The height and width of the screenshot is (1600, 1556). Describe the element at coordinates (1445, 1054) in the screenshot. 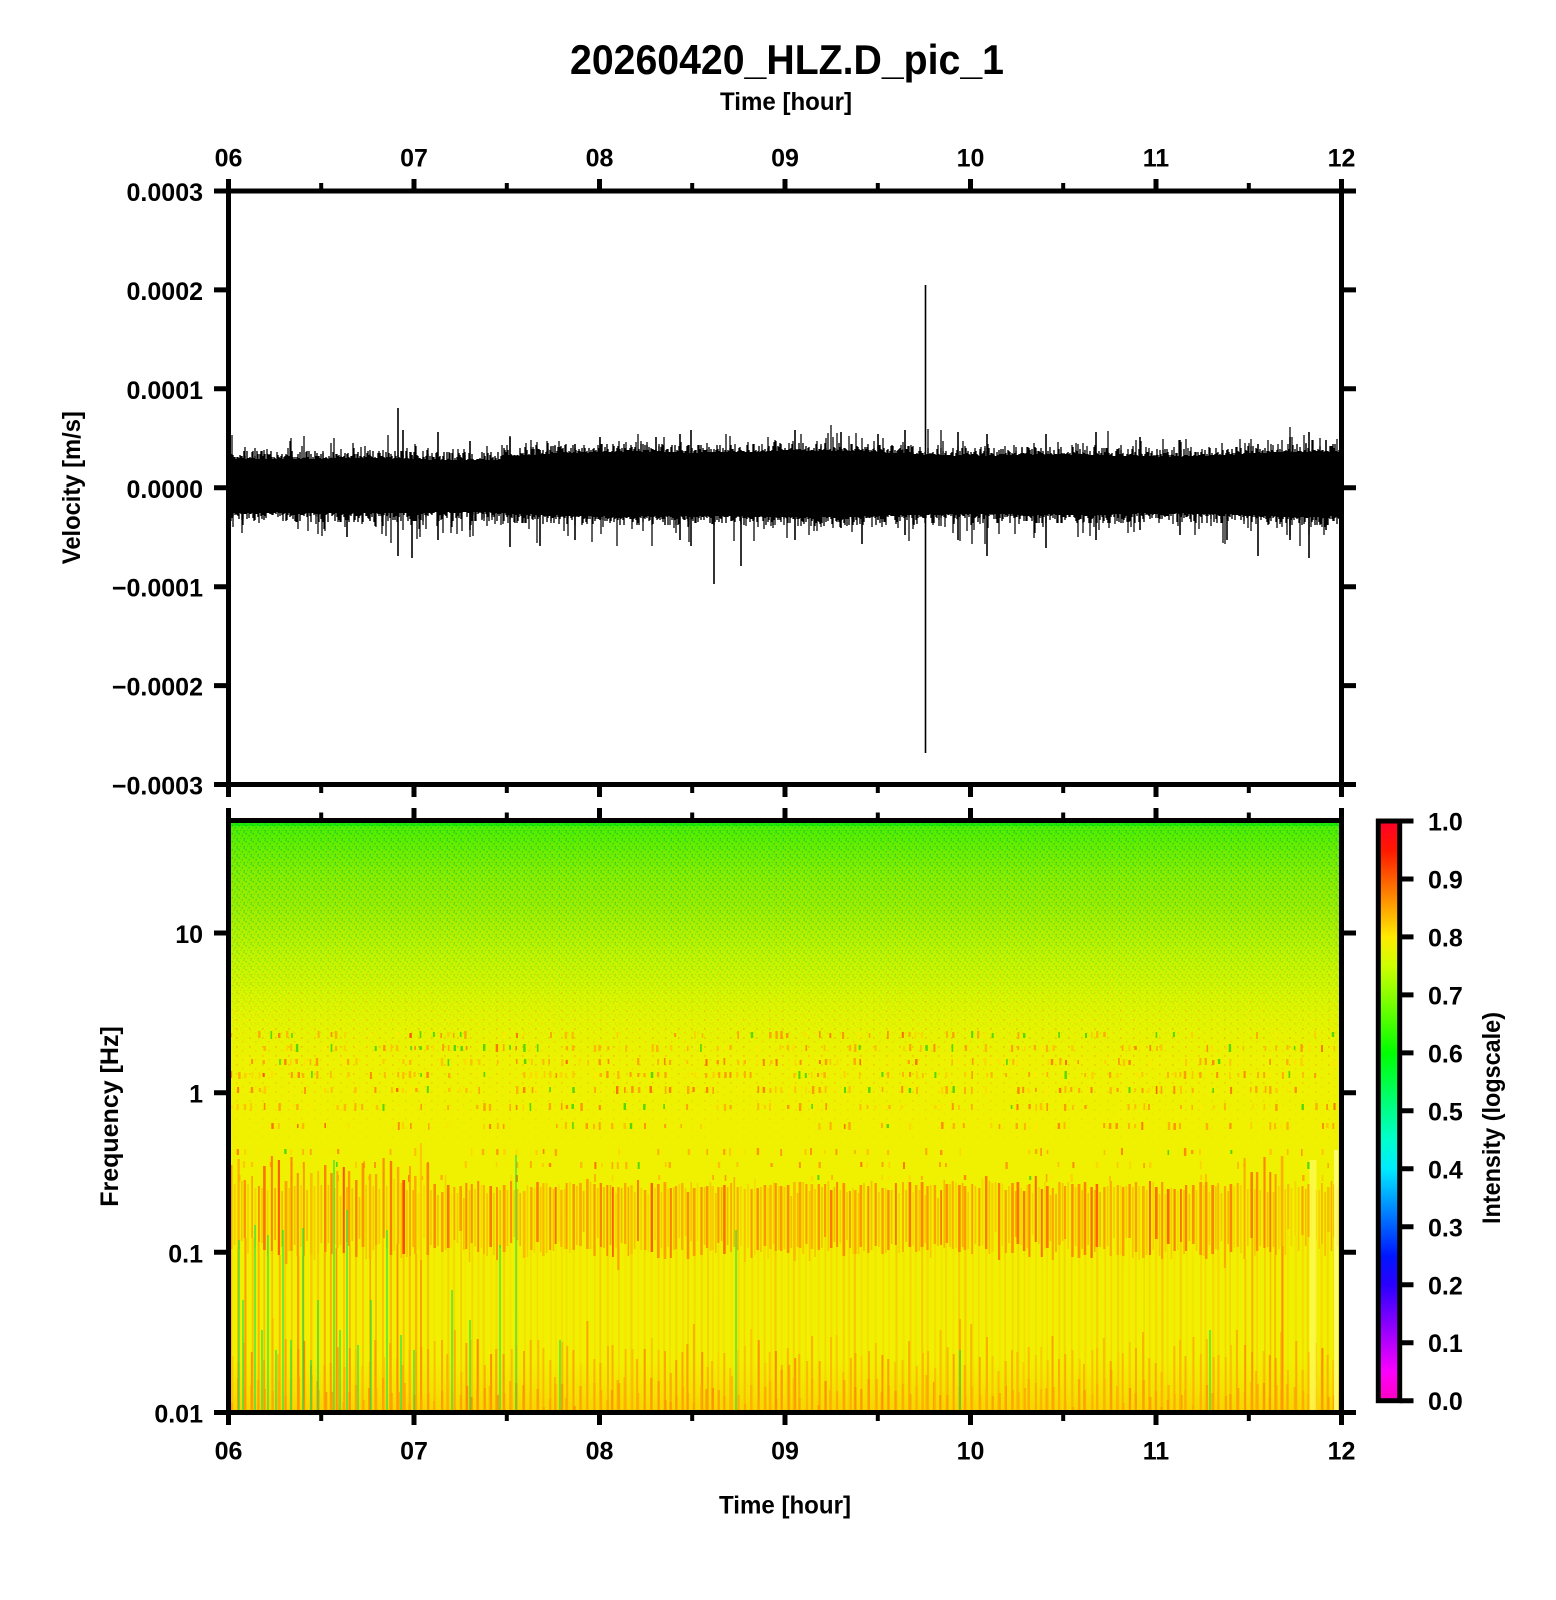

I see `svg-text: 0.6` at that location.